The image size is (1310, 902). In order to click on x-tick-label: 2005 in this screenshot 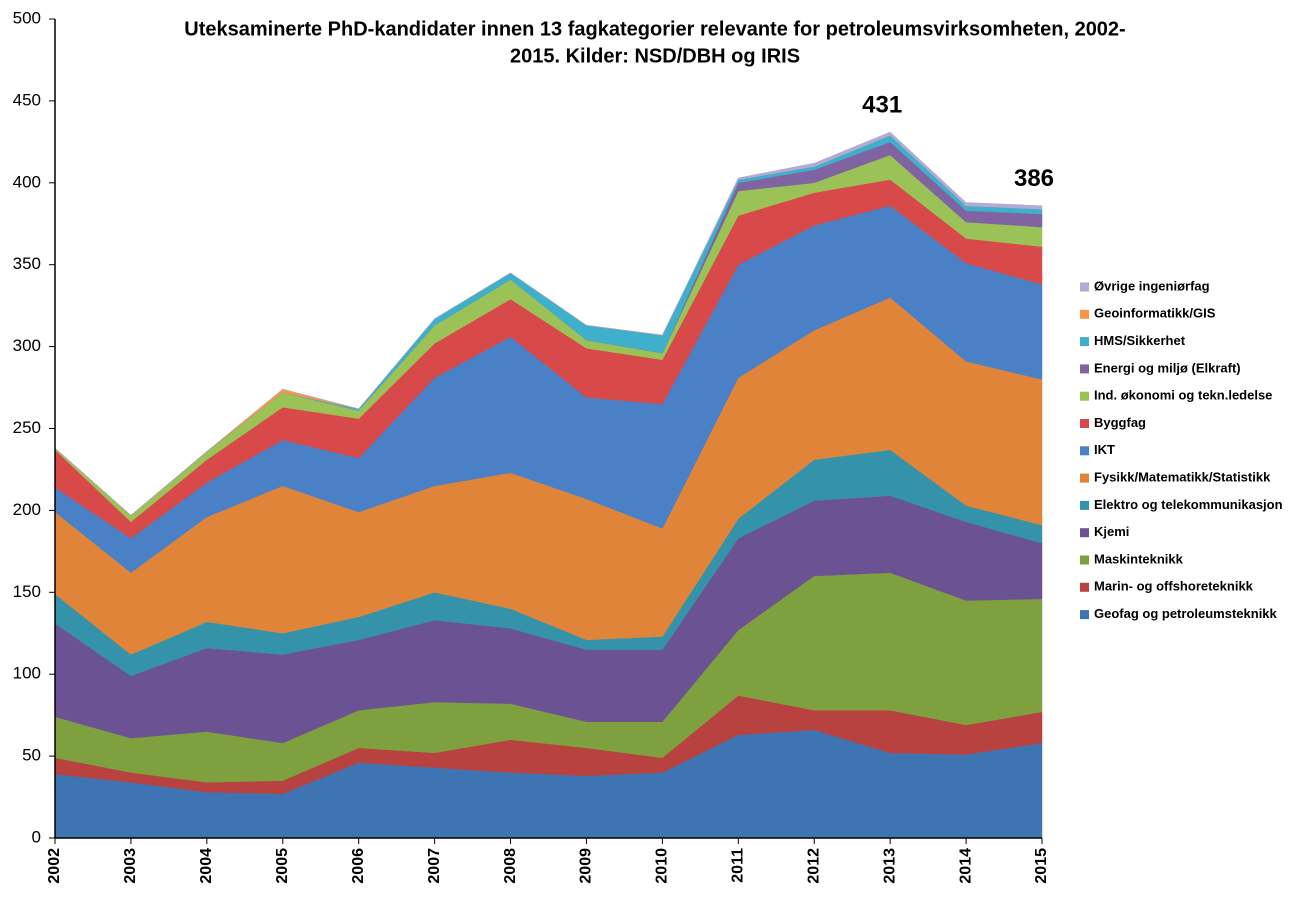, I will do `click(282, 866)`.